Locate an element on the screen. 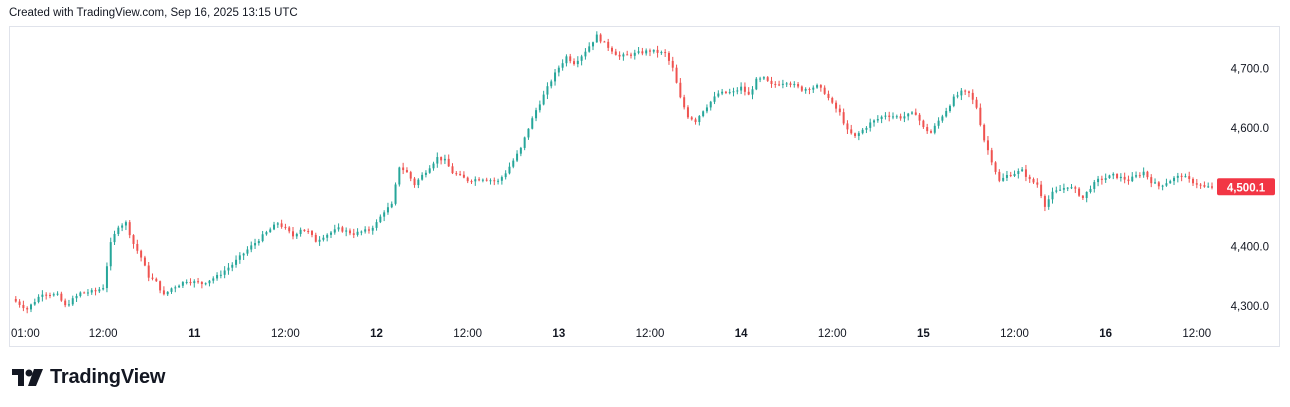 This screenshot has height=407, width=1290. time-tick-label: 14 is located at coordinates (741, 334).